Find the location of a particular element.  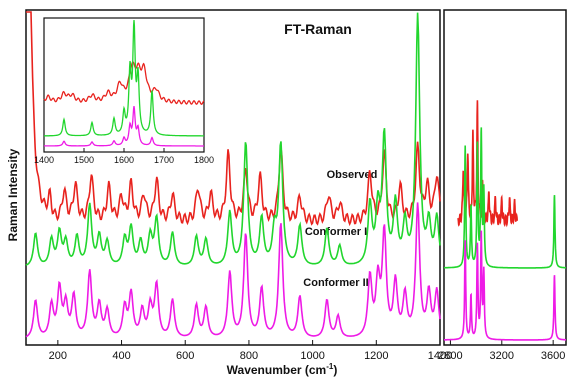

inset-frame is located at coordinates (124, 85).